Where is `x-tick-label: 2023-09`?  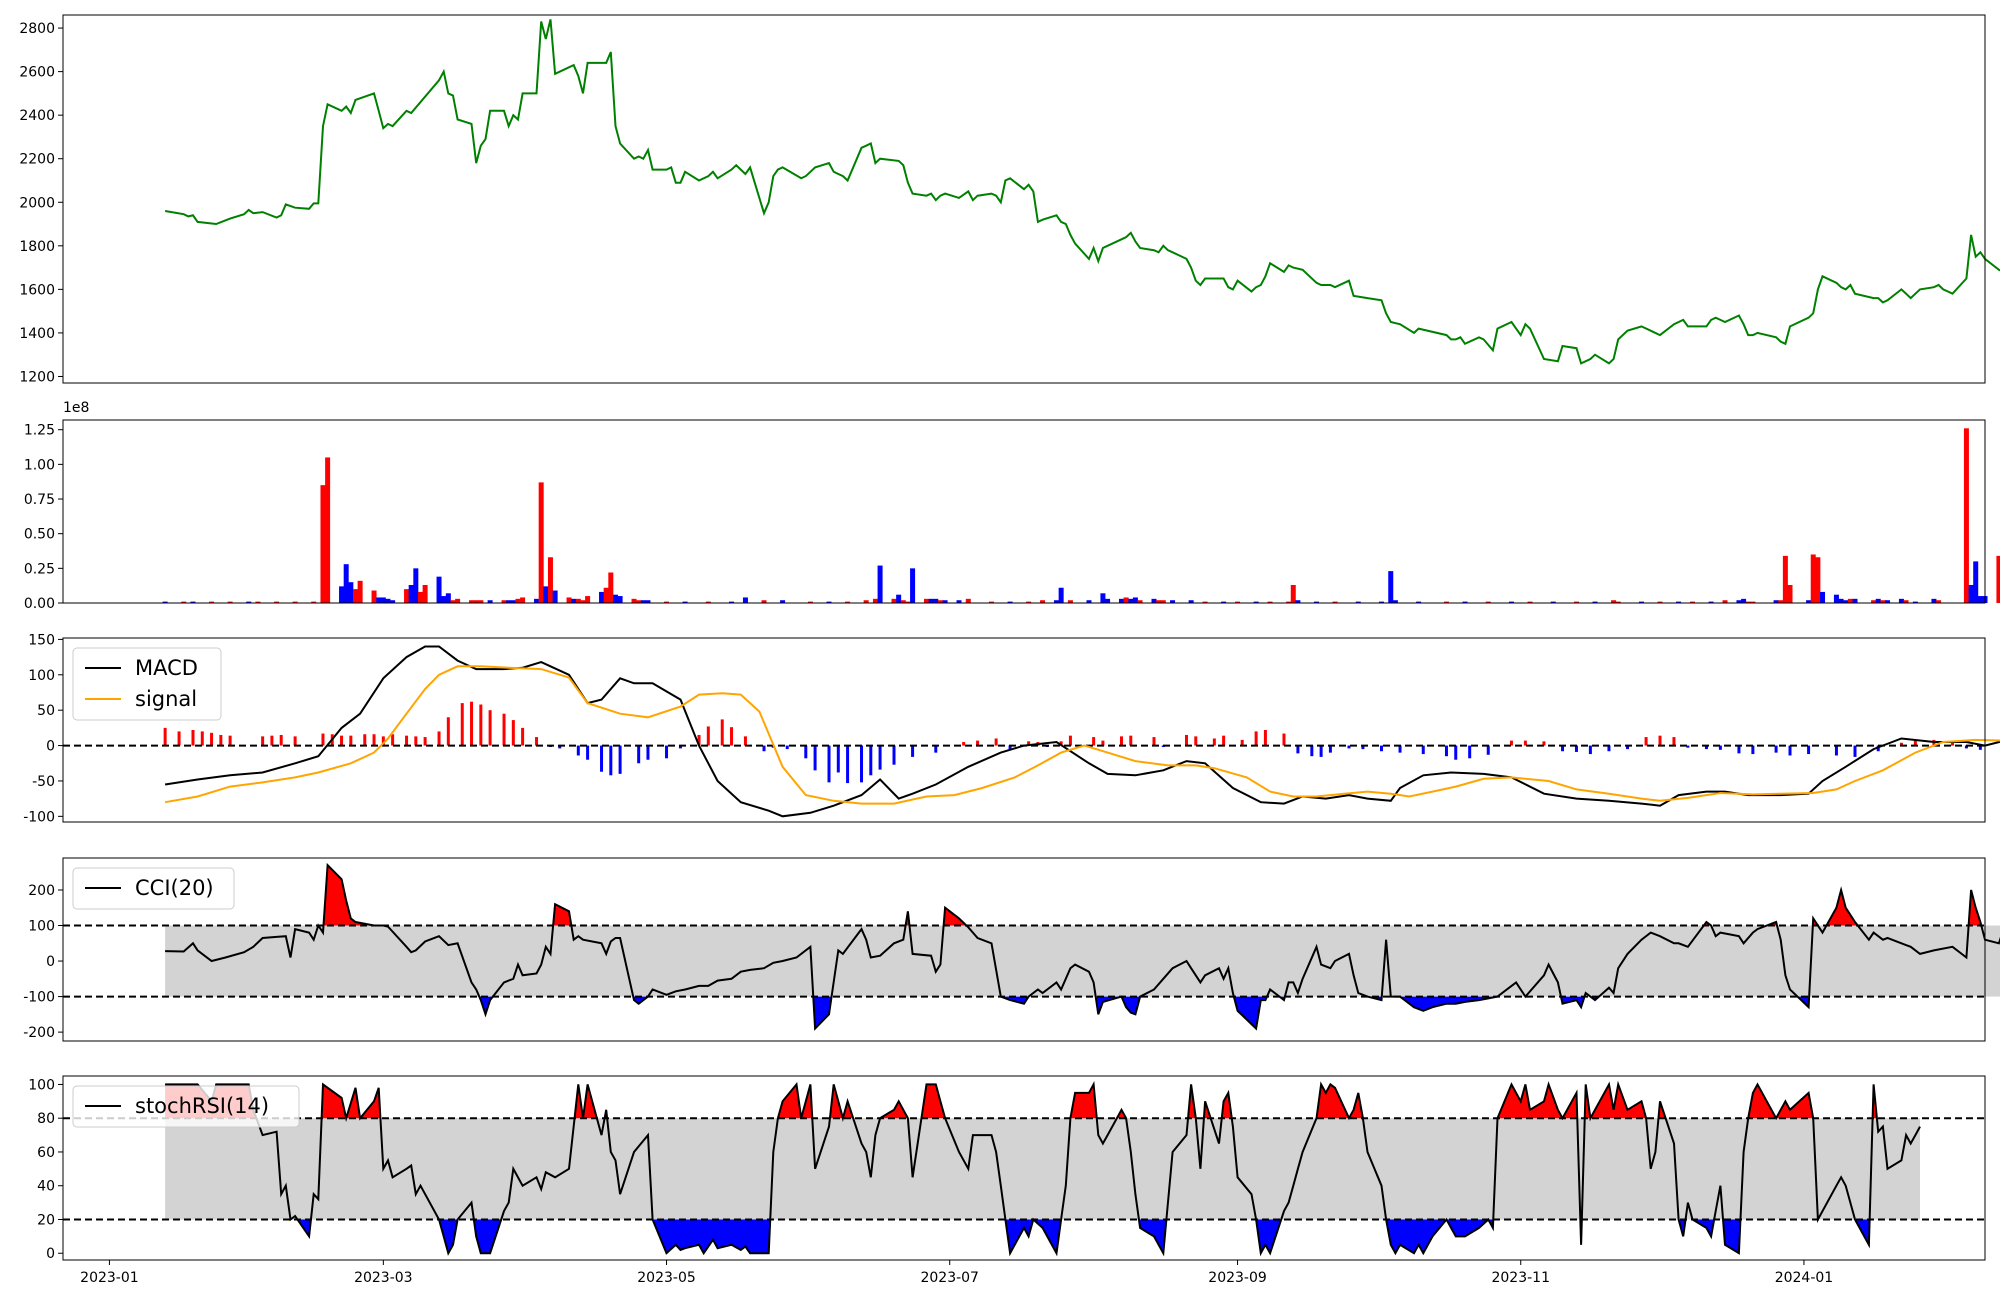
x-tick-label: 2023-09 is located at coordinates (1237, 1278).